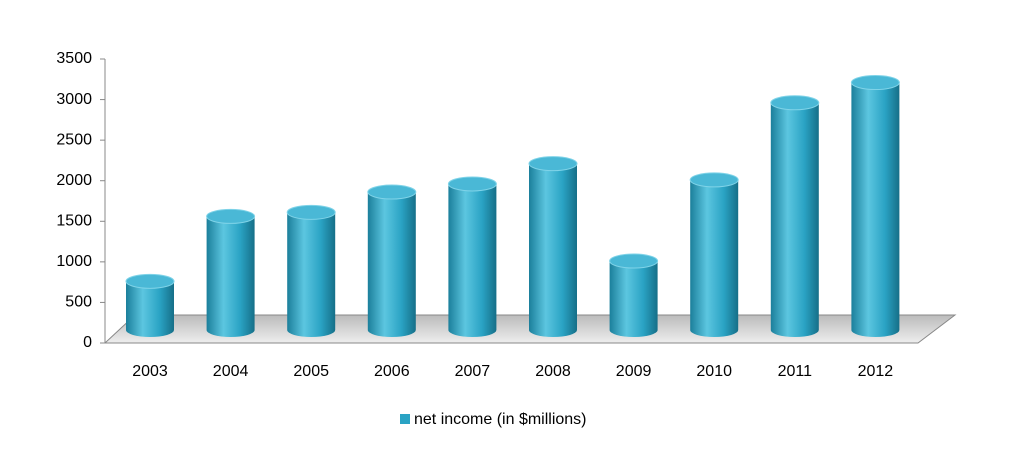 Image resolution: width=1014 pixels, height=455 pixels. I want to click on y-tick-label: 0, so click(87, 342).